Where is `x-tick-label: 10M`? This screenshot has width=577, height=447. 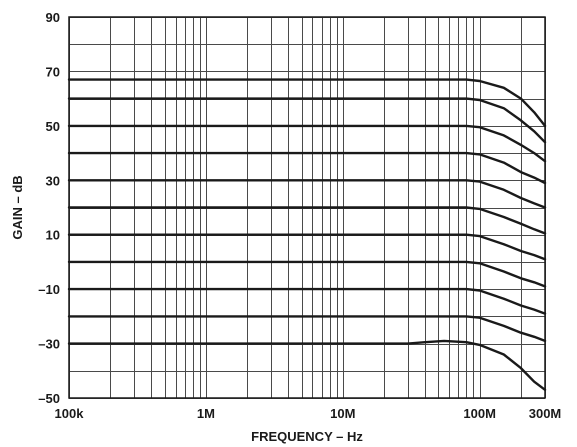
x-tick-label: 10M is located at coordinates (342, 413).